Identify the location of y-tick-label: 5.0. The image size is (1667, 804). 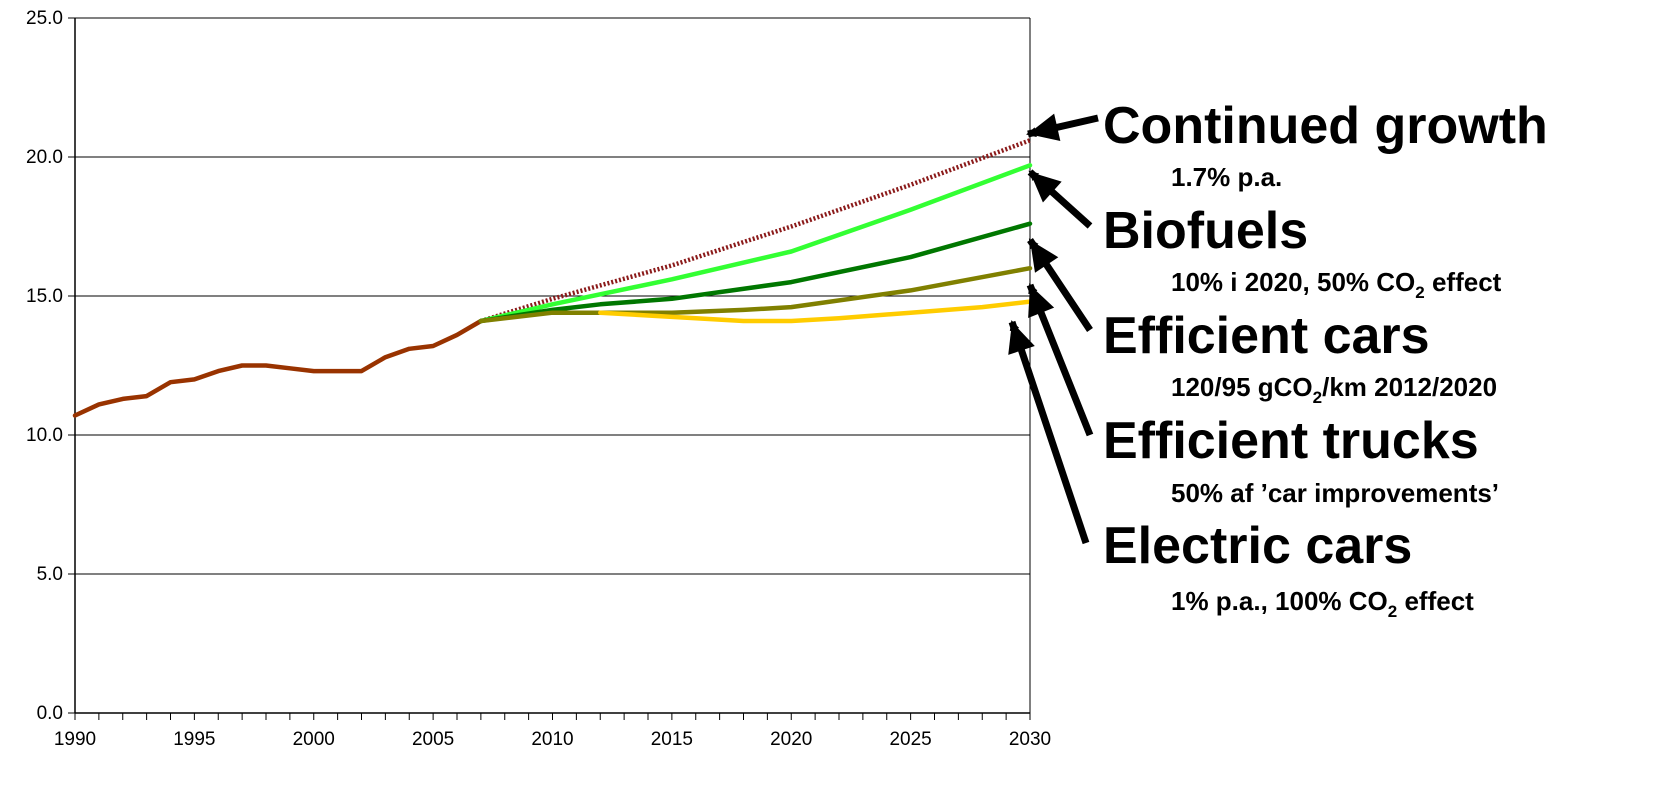
(50, 574).